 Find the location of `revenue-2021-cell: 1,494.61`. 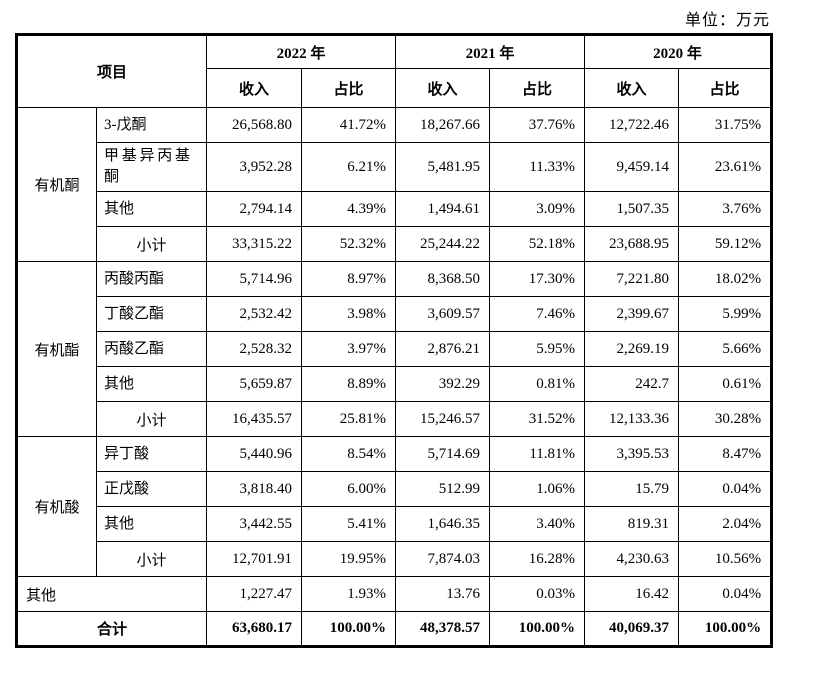

revenue-2021-cell: 1,494.61 is located at coordinates (443, 209).